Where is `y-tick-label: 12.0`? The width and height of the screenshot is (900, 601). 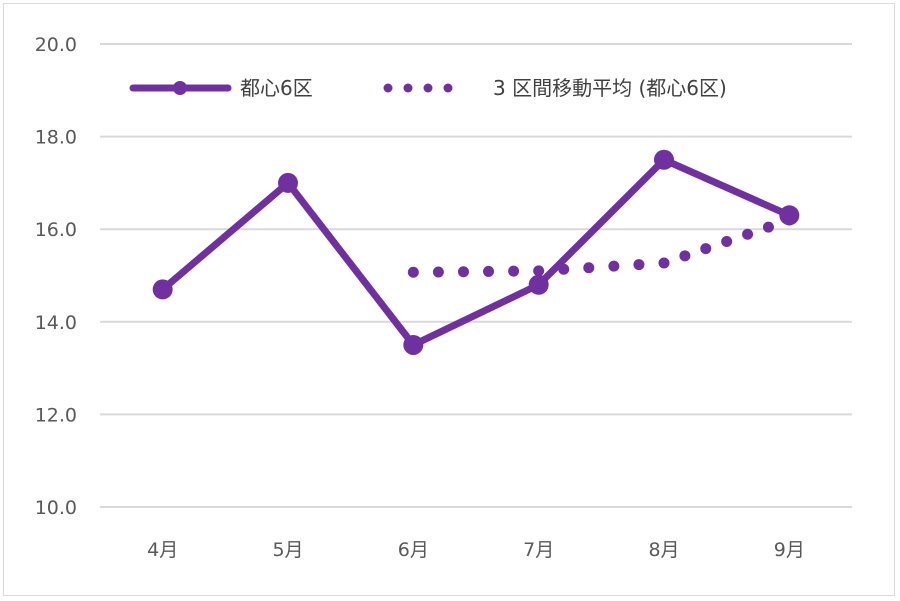 y-tick-label: 12.0 is located at coordinates (56, 415).